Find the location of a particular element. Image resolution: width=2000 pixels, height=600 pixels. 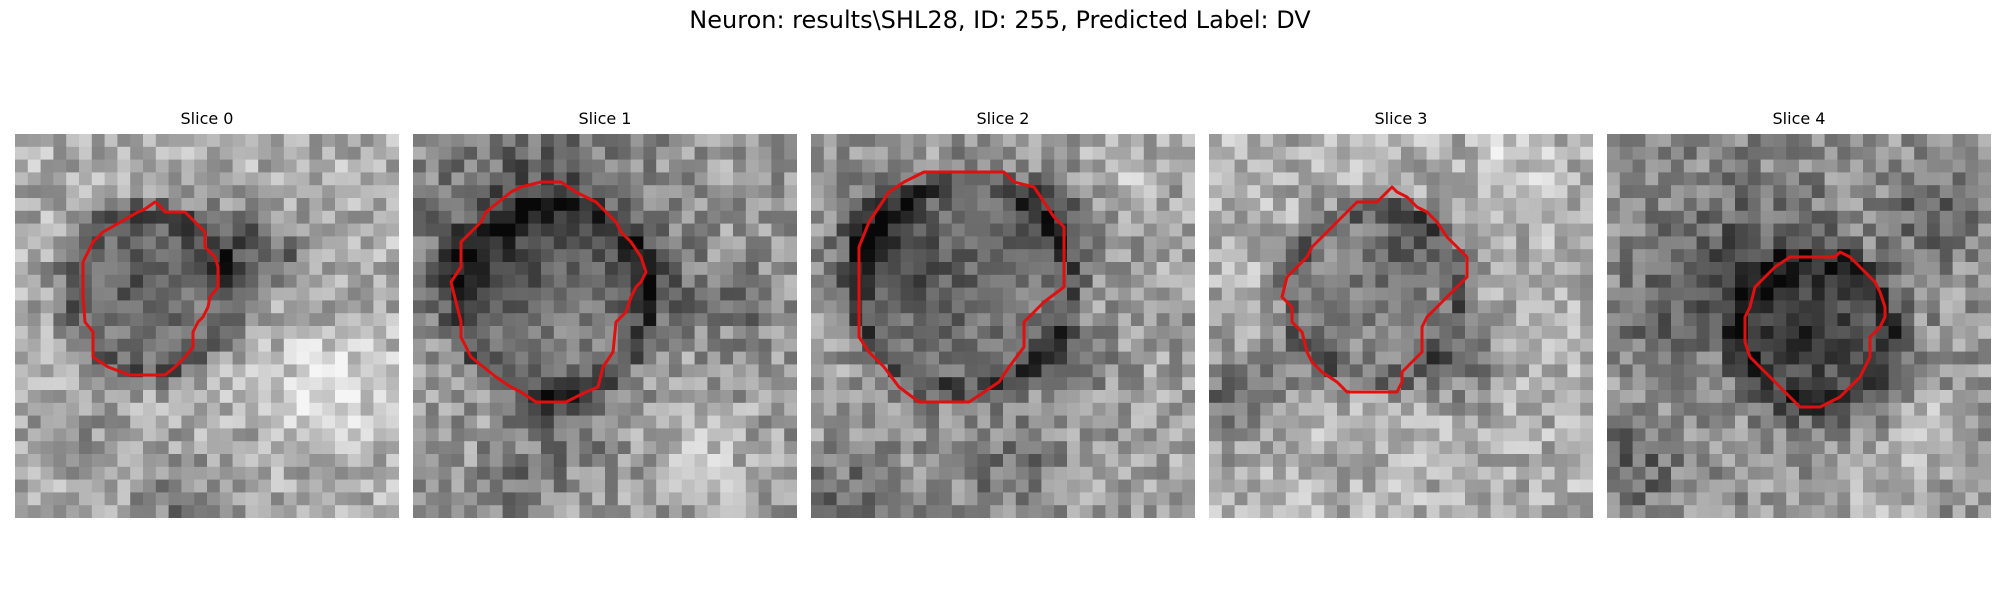

slice-4-image is located at coordinates (1799, 326).